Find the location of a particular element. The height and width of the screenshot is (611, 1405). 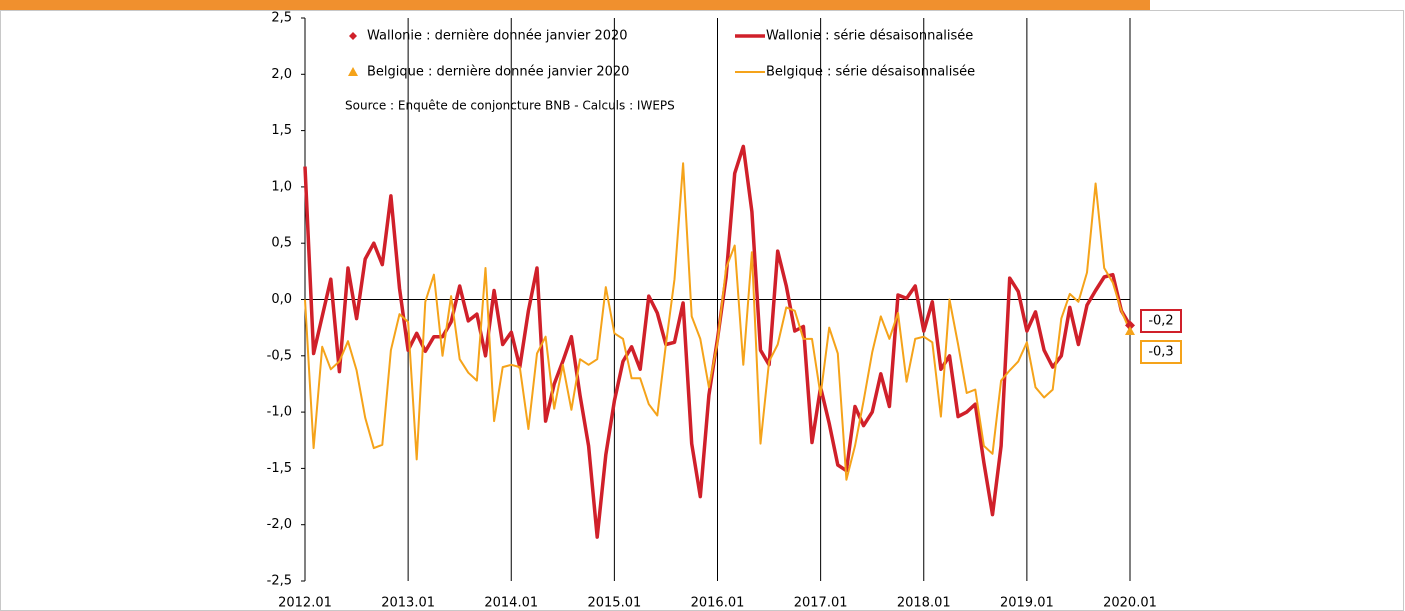

x-tick-label: 2018.01 is located at coordinates (924, 603).